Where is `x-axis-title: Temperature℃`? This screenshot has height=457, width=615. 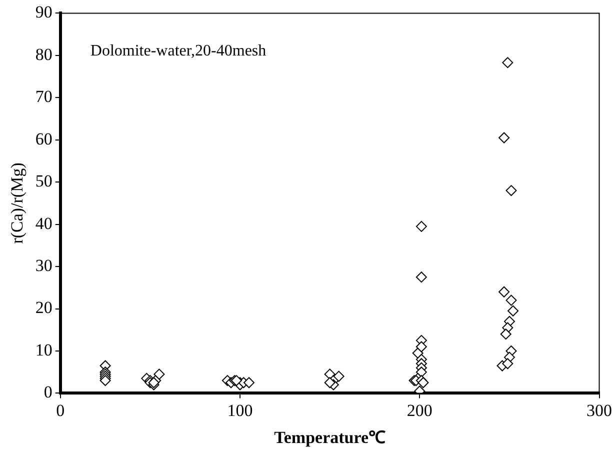
x-axis-title: Temperature℃ is located at coordinates (330, 438).